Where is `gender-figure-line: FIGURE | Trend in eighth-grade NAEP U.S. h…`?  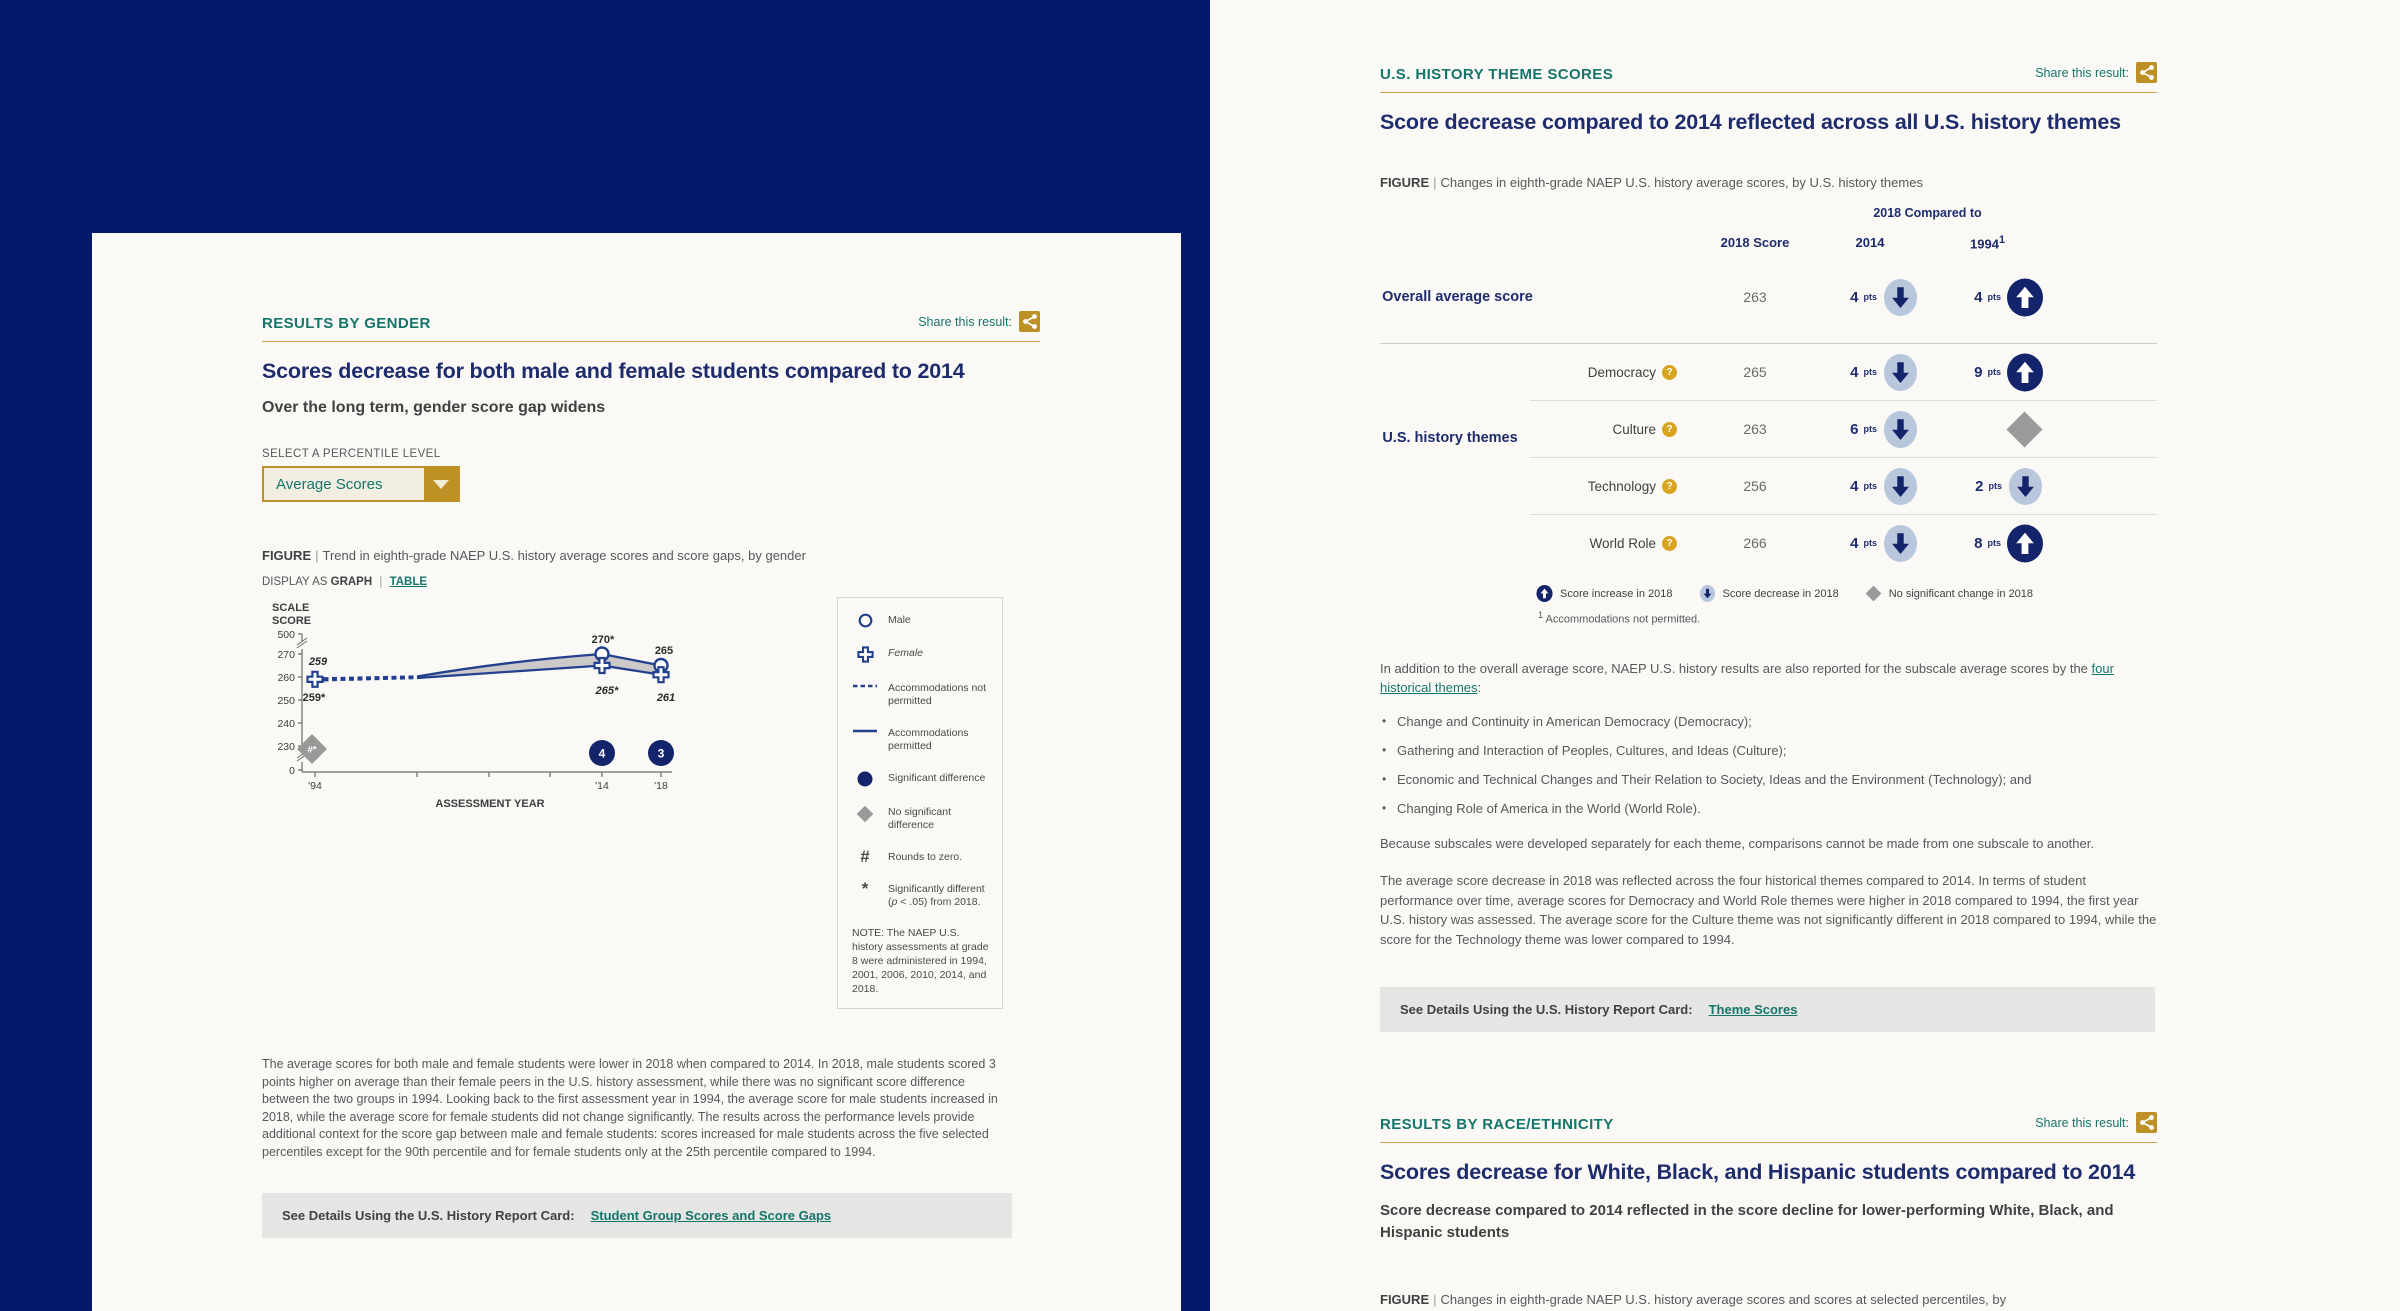
gender-figure-line: FIGURE | Trend in eighth-grade NAEP U.S. h… is located at coordinates (534, 555).